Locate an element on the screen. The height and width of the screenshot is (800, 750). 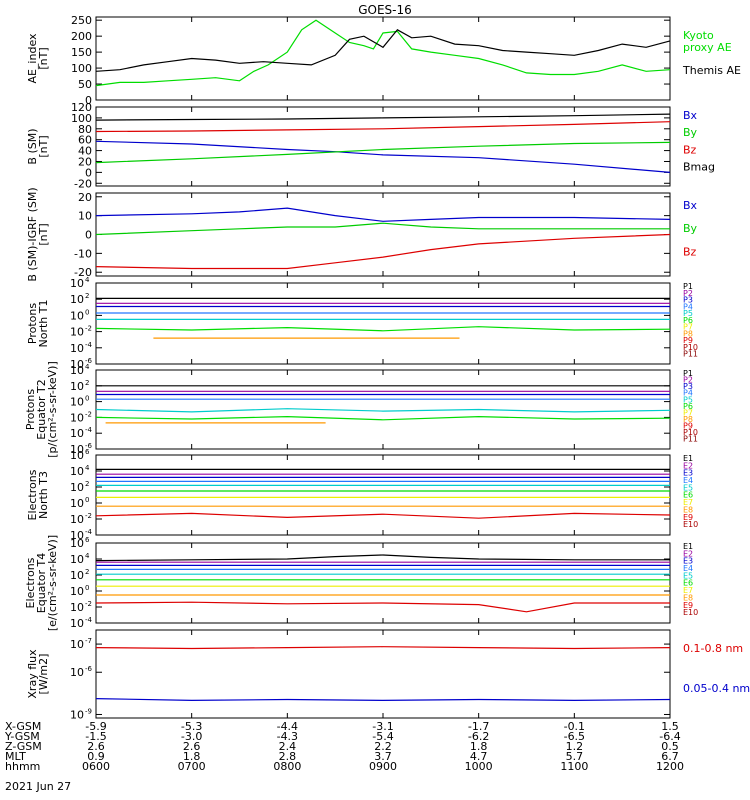
ephemeris-row-label: hhmm is located at coordinates (22, 766).